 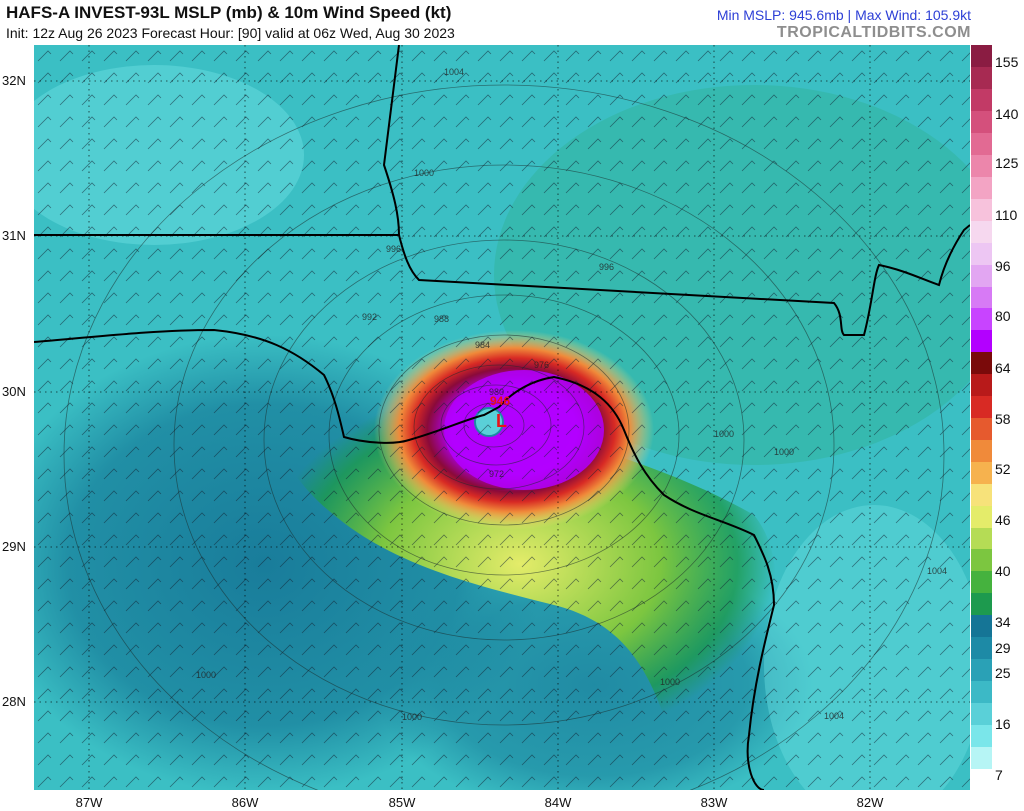 I want to click on colorbar-label: 29, so click(x=1003, y=648).